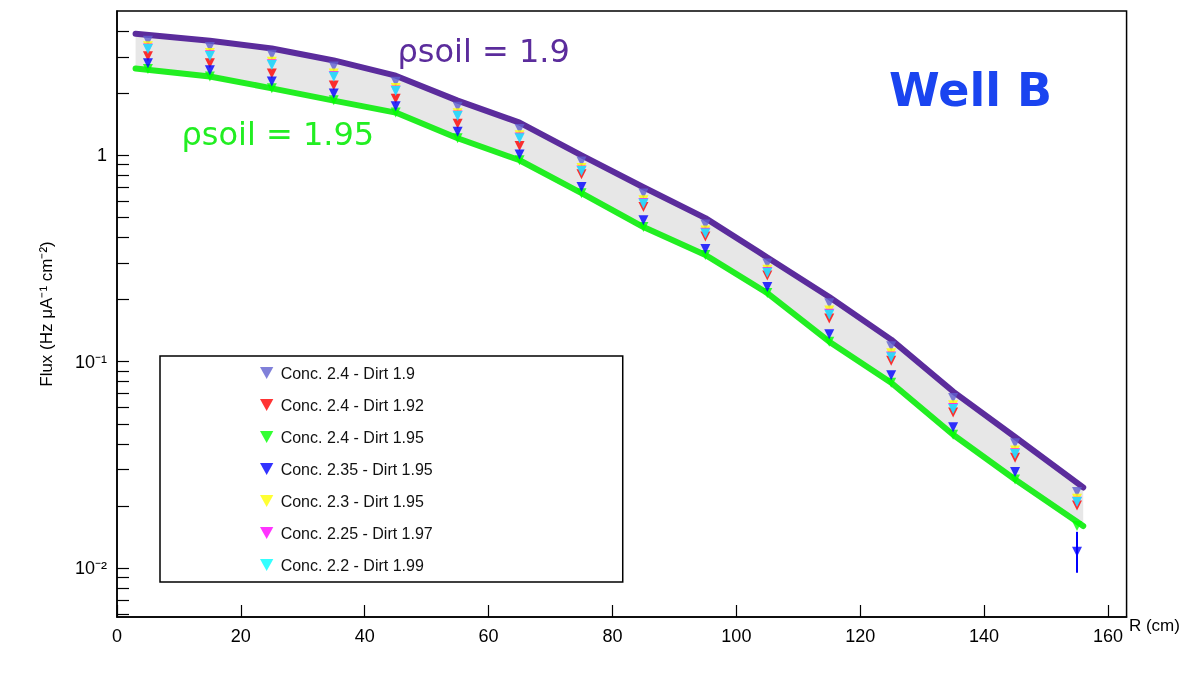  Describe the element at coordinates (488, 636) in the screenshot. I see `x-tick-label: 60` at that location.